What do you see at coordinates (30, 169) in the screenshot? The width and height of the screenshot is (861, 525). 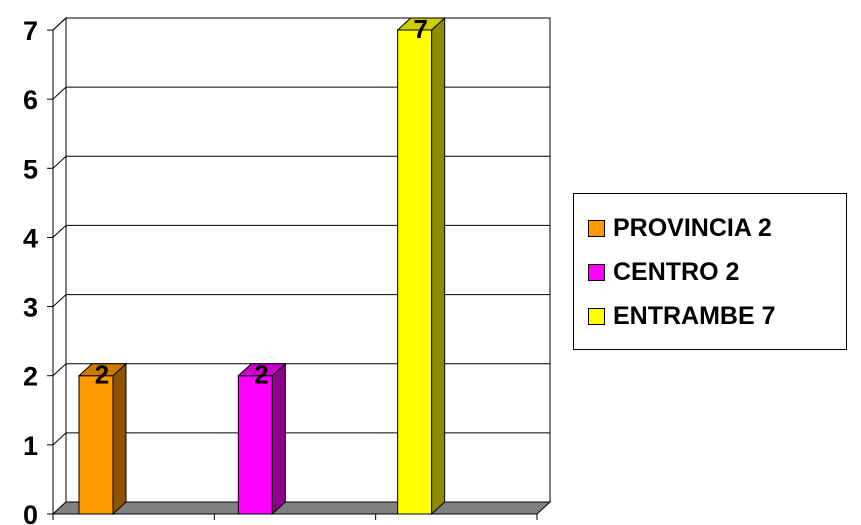 I see `y-tick-label: 5` at bounding box center [30, 169].